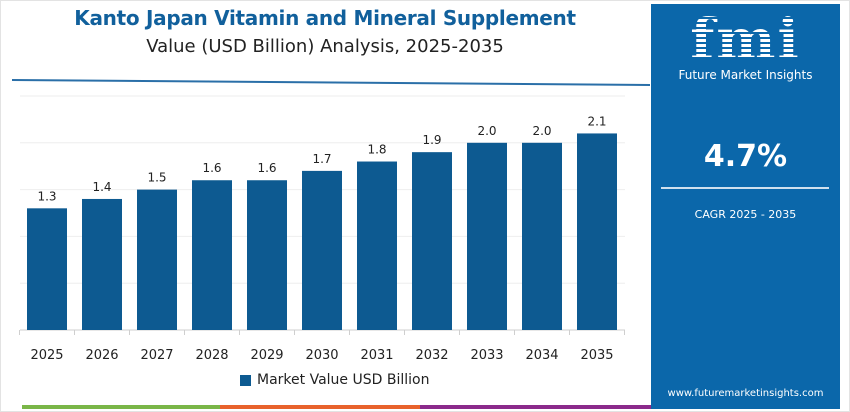  I want to click on x-tick-label-2035: 2035, so click(596, 355).